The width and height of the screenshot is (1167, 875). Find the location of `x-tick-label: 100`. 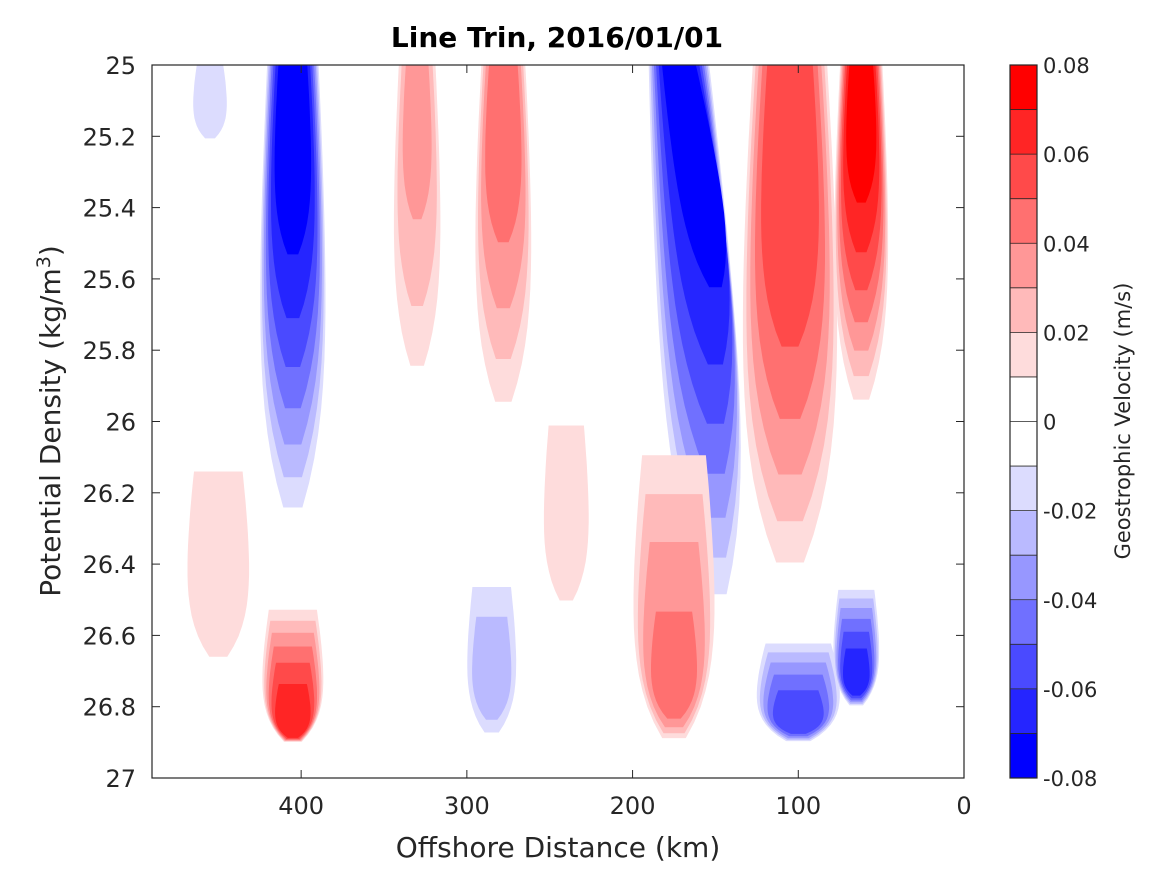

x-tick-label: 100 is located at coordinates (798, 806).